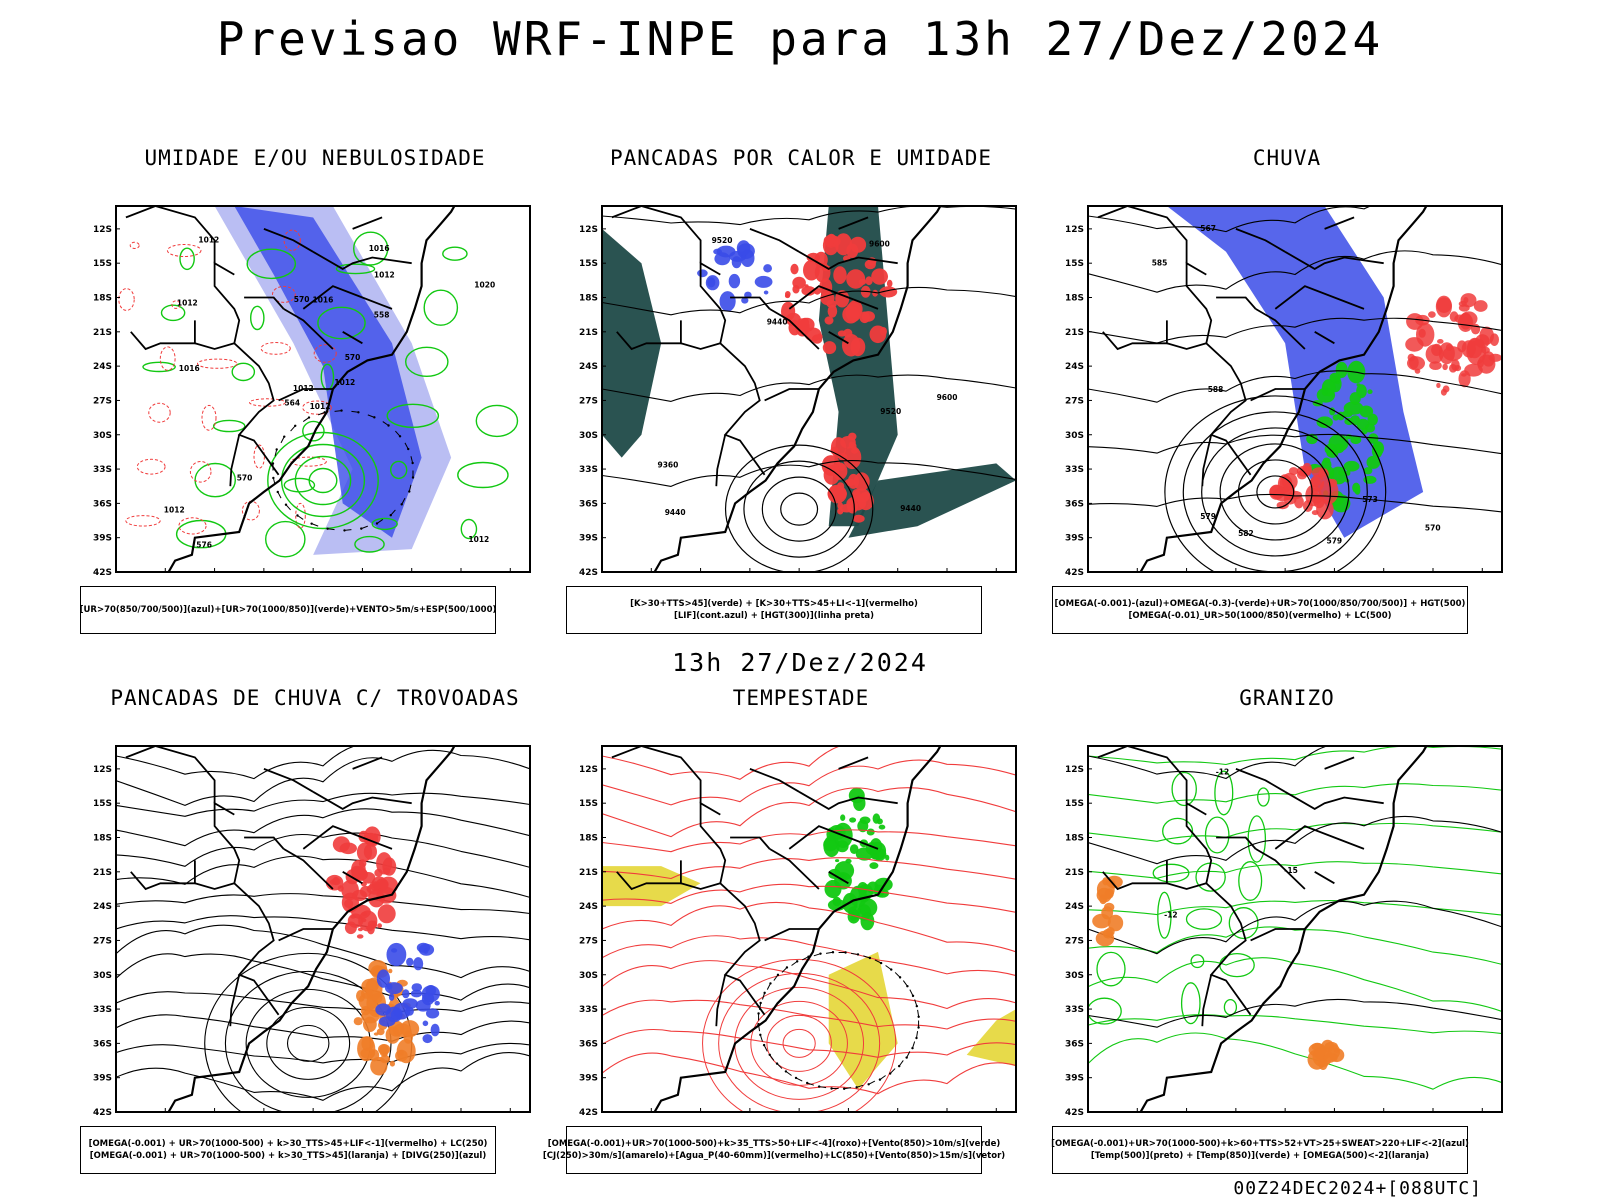 Image resolution: width=1600 pixels, height=1200 pixels. I want to click on lat-tick-label: 39S, so click(1074, 1079).